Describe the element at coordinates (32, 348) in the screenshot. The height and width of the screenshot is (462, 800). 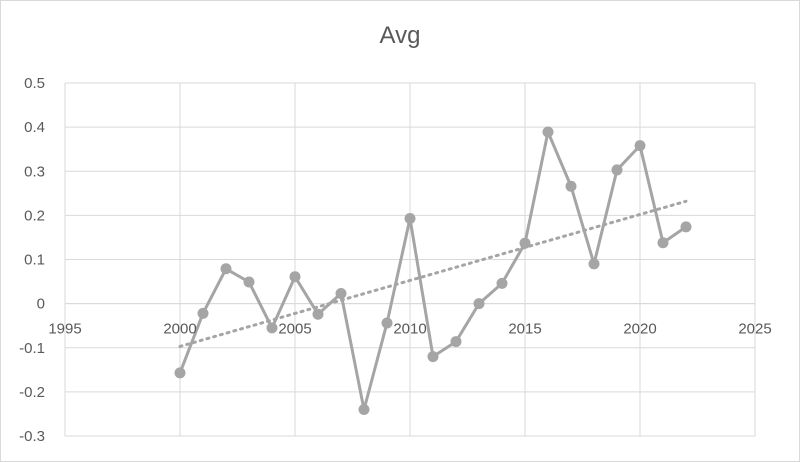
I see `y-tick-label: -0.1` at that location.